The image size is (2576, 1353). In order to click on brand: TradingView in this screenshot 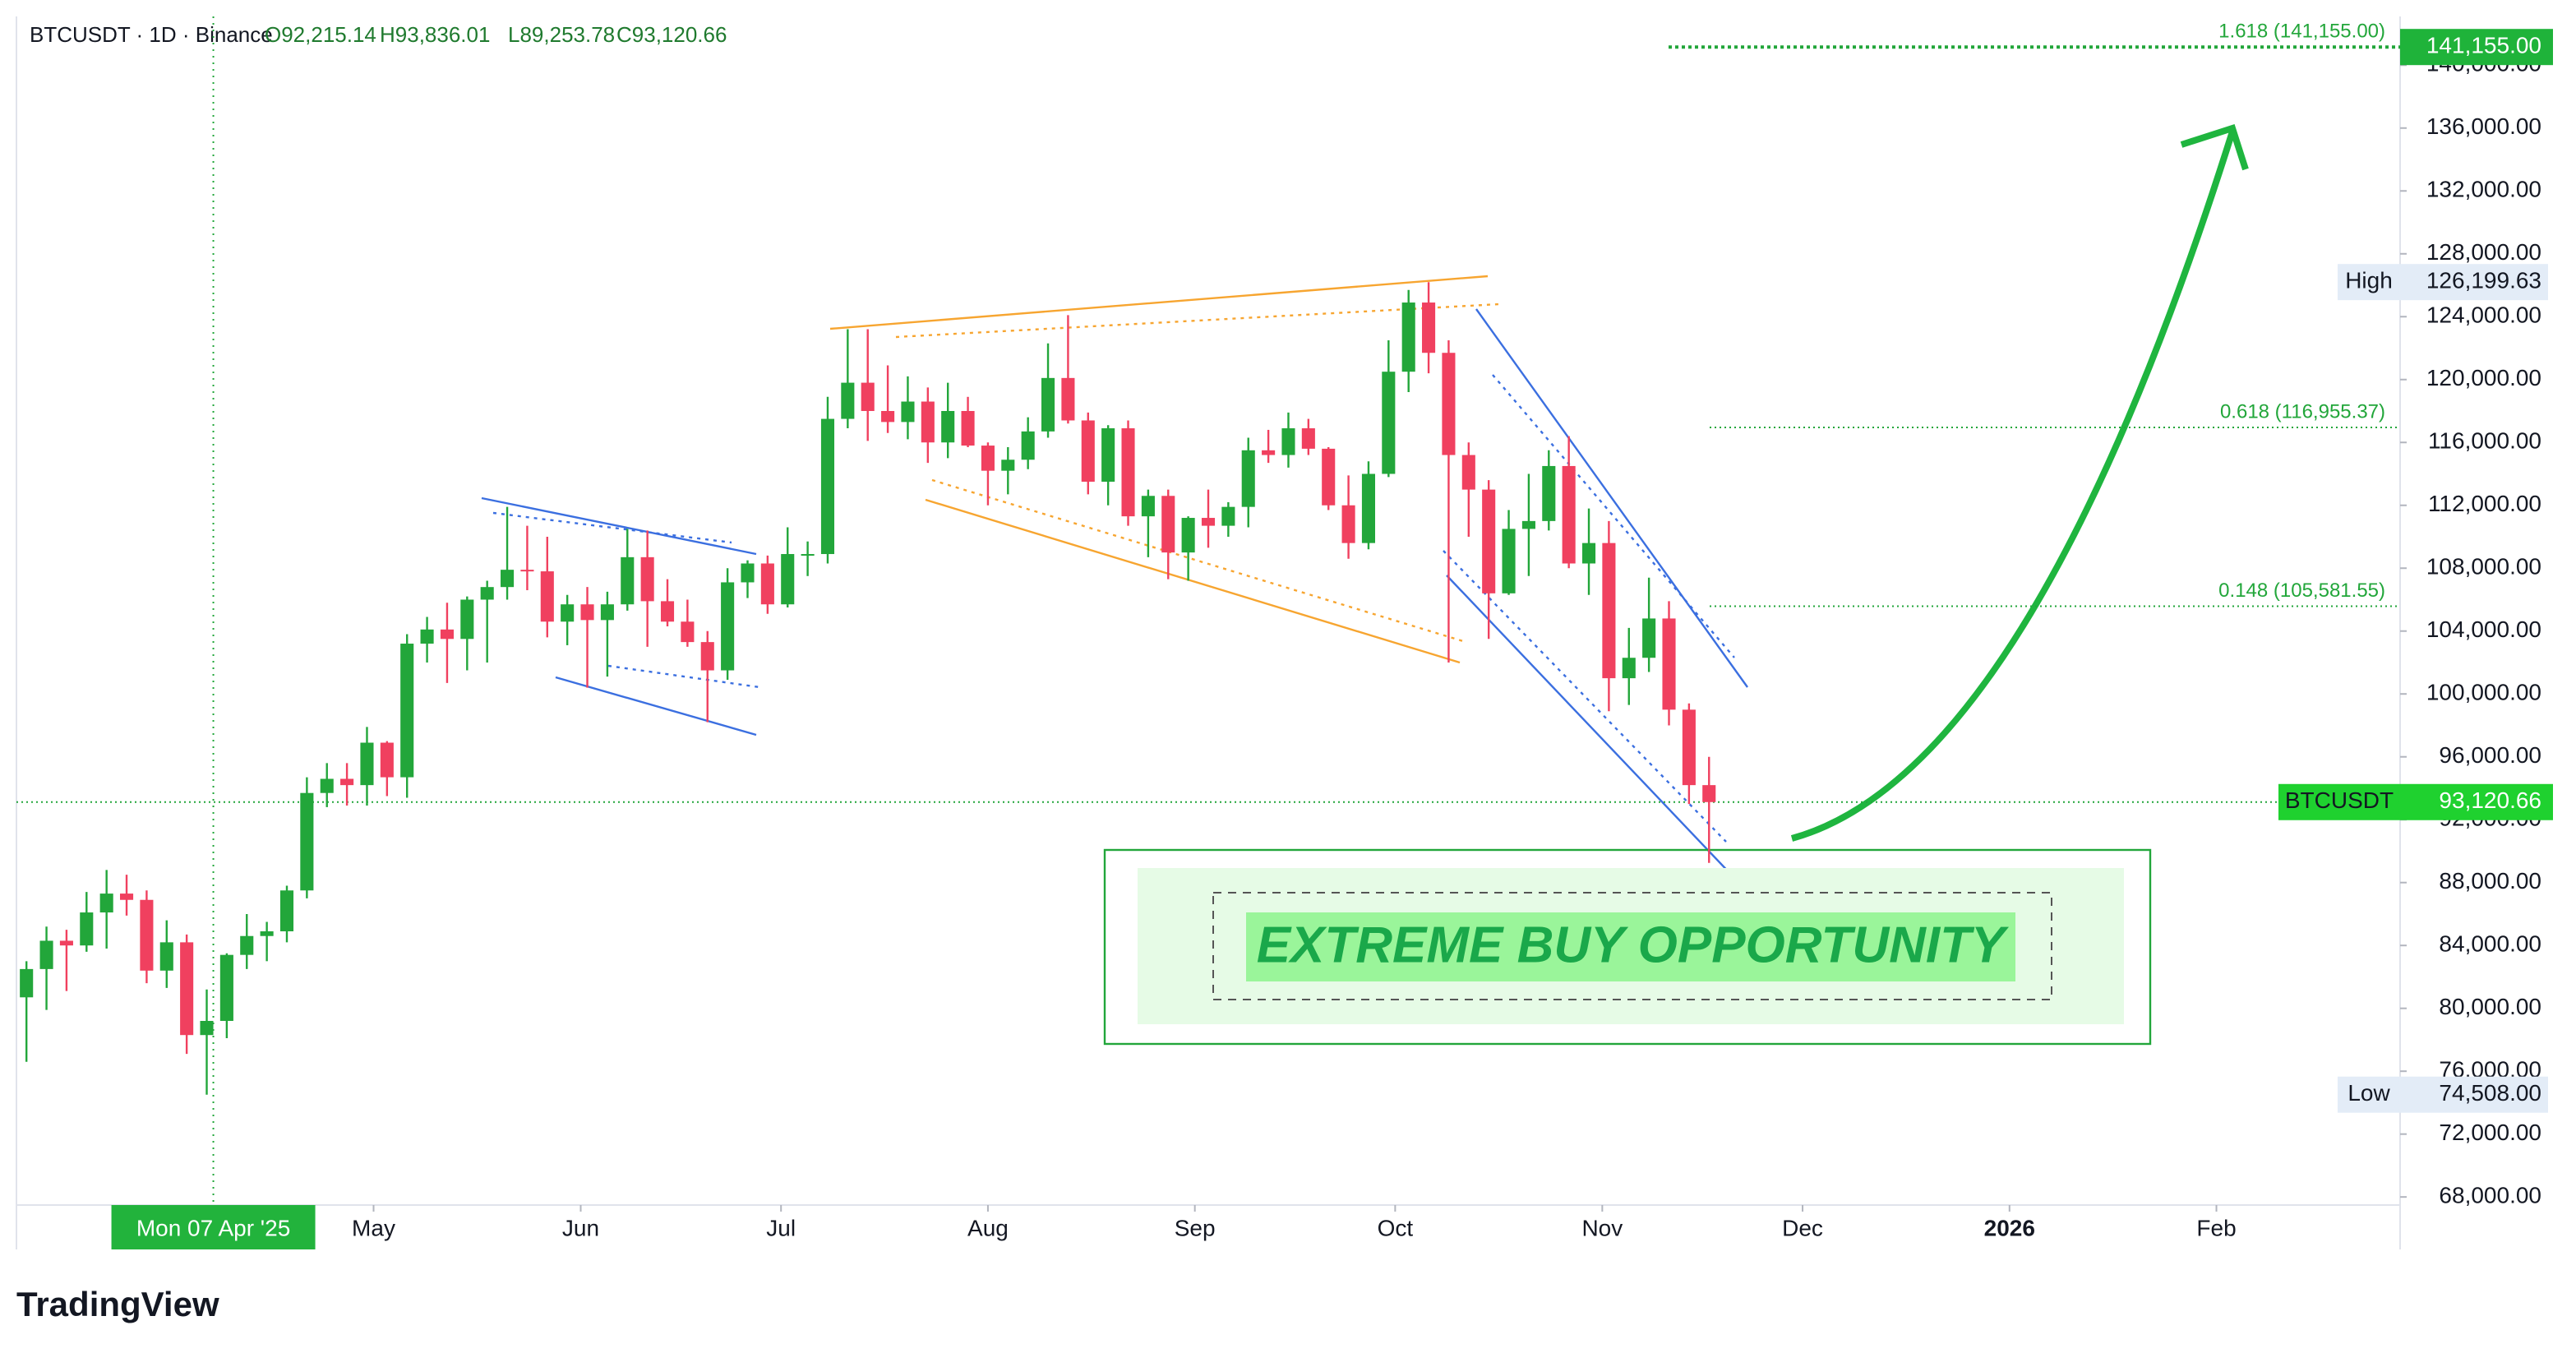, I will do `click(118, 1304)`.